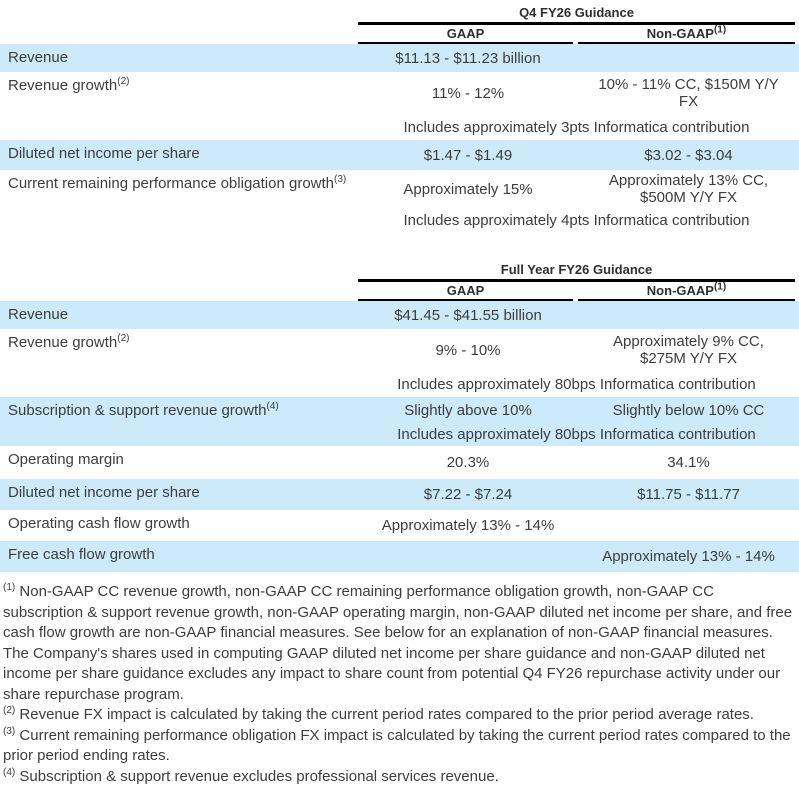 The width and height of the screenshot is (799, 787). I want to click on gaap-value: 11% - 12%, so click(468, 93).